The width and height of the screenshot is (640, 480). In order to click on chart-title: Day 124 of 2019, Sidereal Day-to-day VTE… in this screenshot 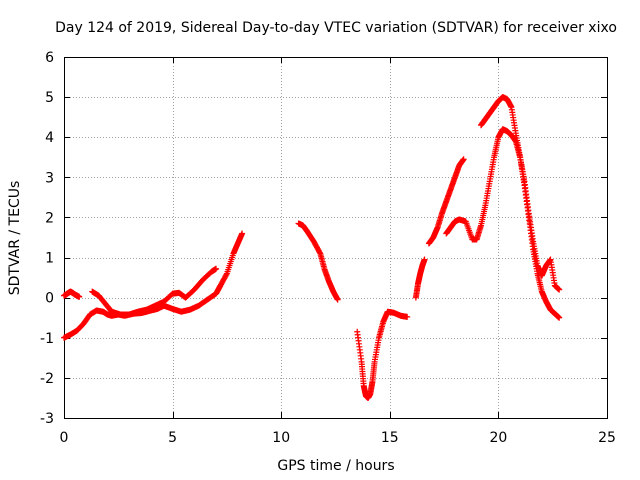, I will do `click(336, 28)`.